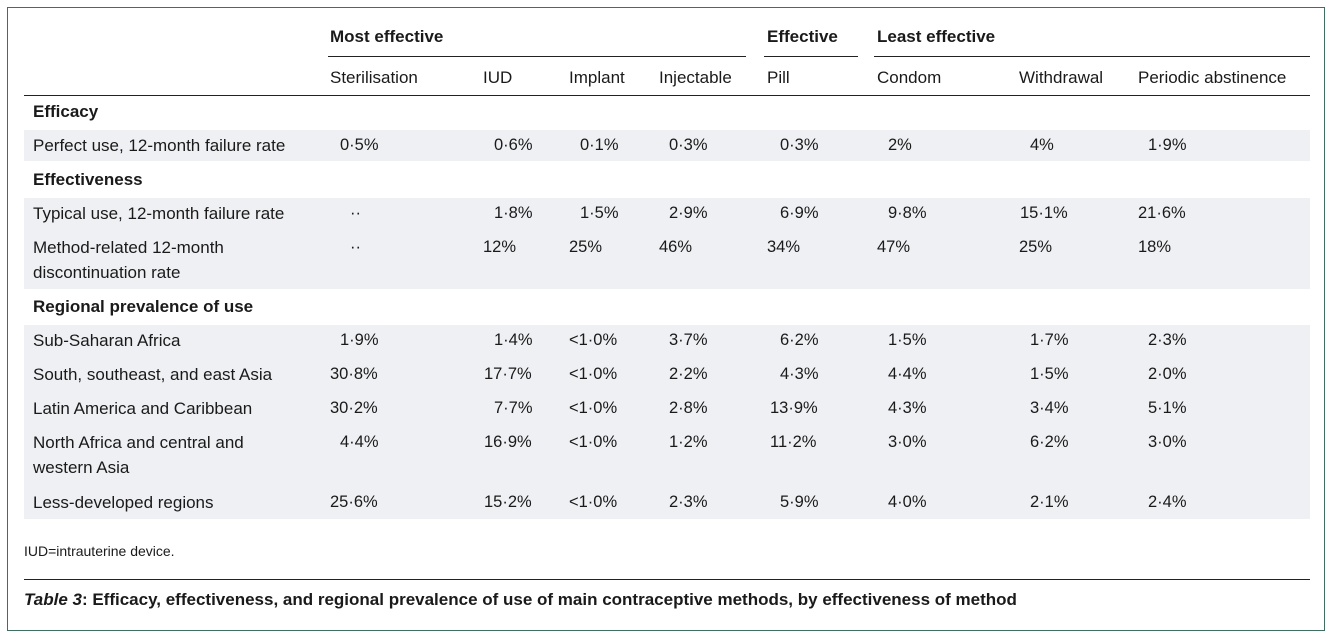 The image size is (1334, 638). Describe the element at coordinates (123, 502) in the screenshot. I see `row-label: Less-developed regions` at that location.